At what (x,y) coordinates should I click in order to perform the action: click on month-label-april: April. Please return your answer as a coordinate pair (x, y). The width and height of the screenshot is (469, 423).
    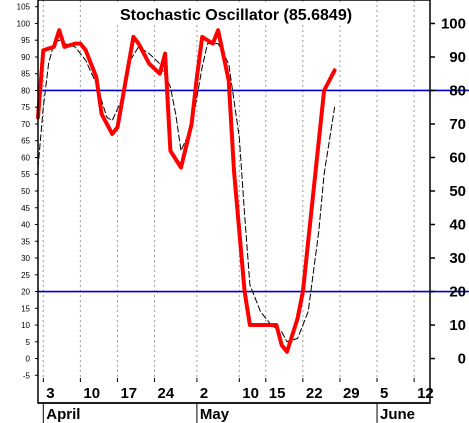
    Looking at the image, I should click on (63, 414).